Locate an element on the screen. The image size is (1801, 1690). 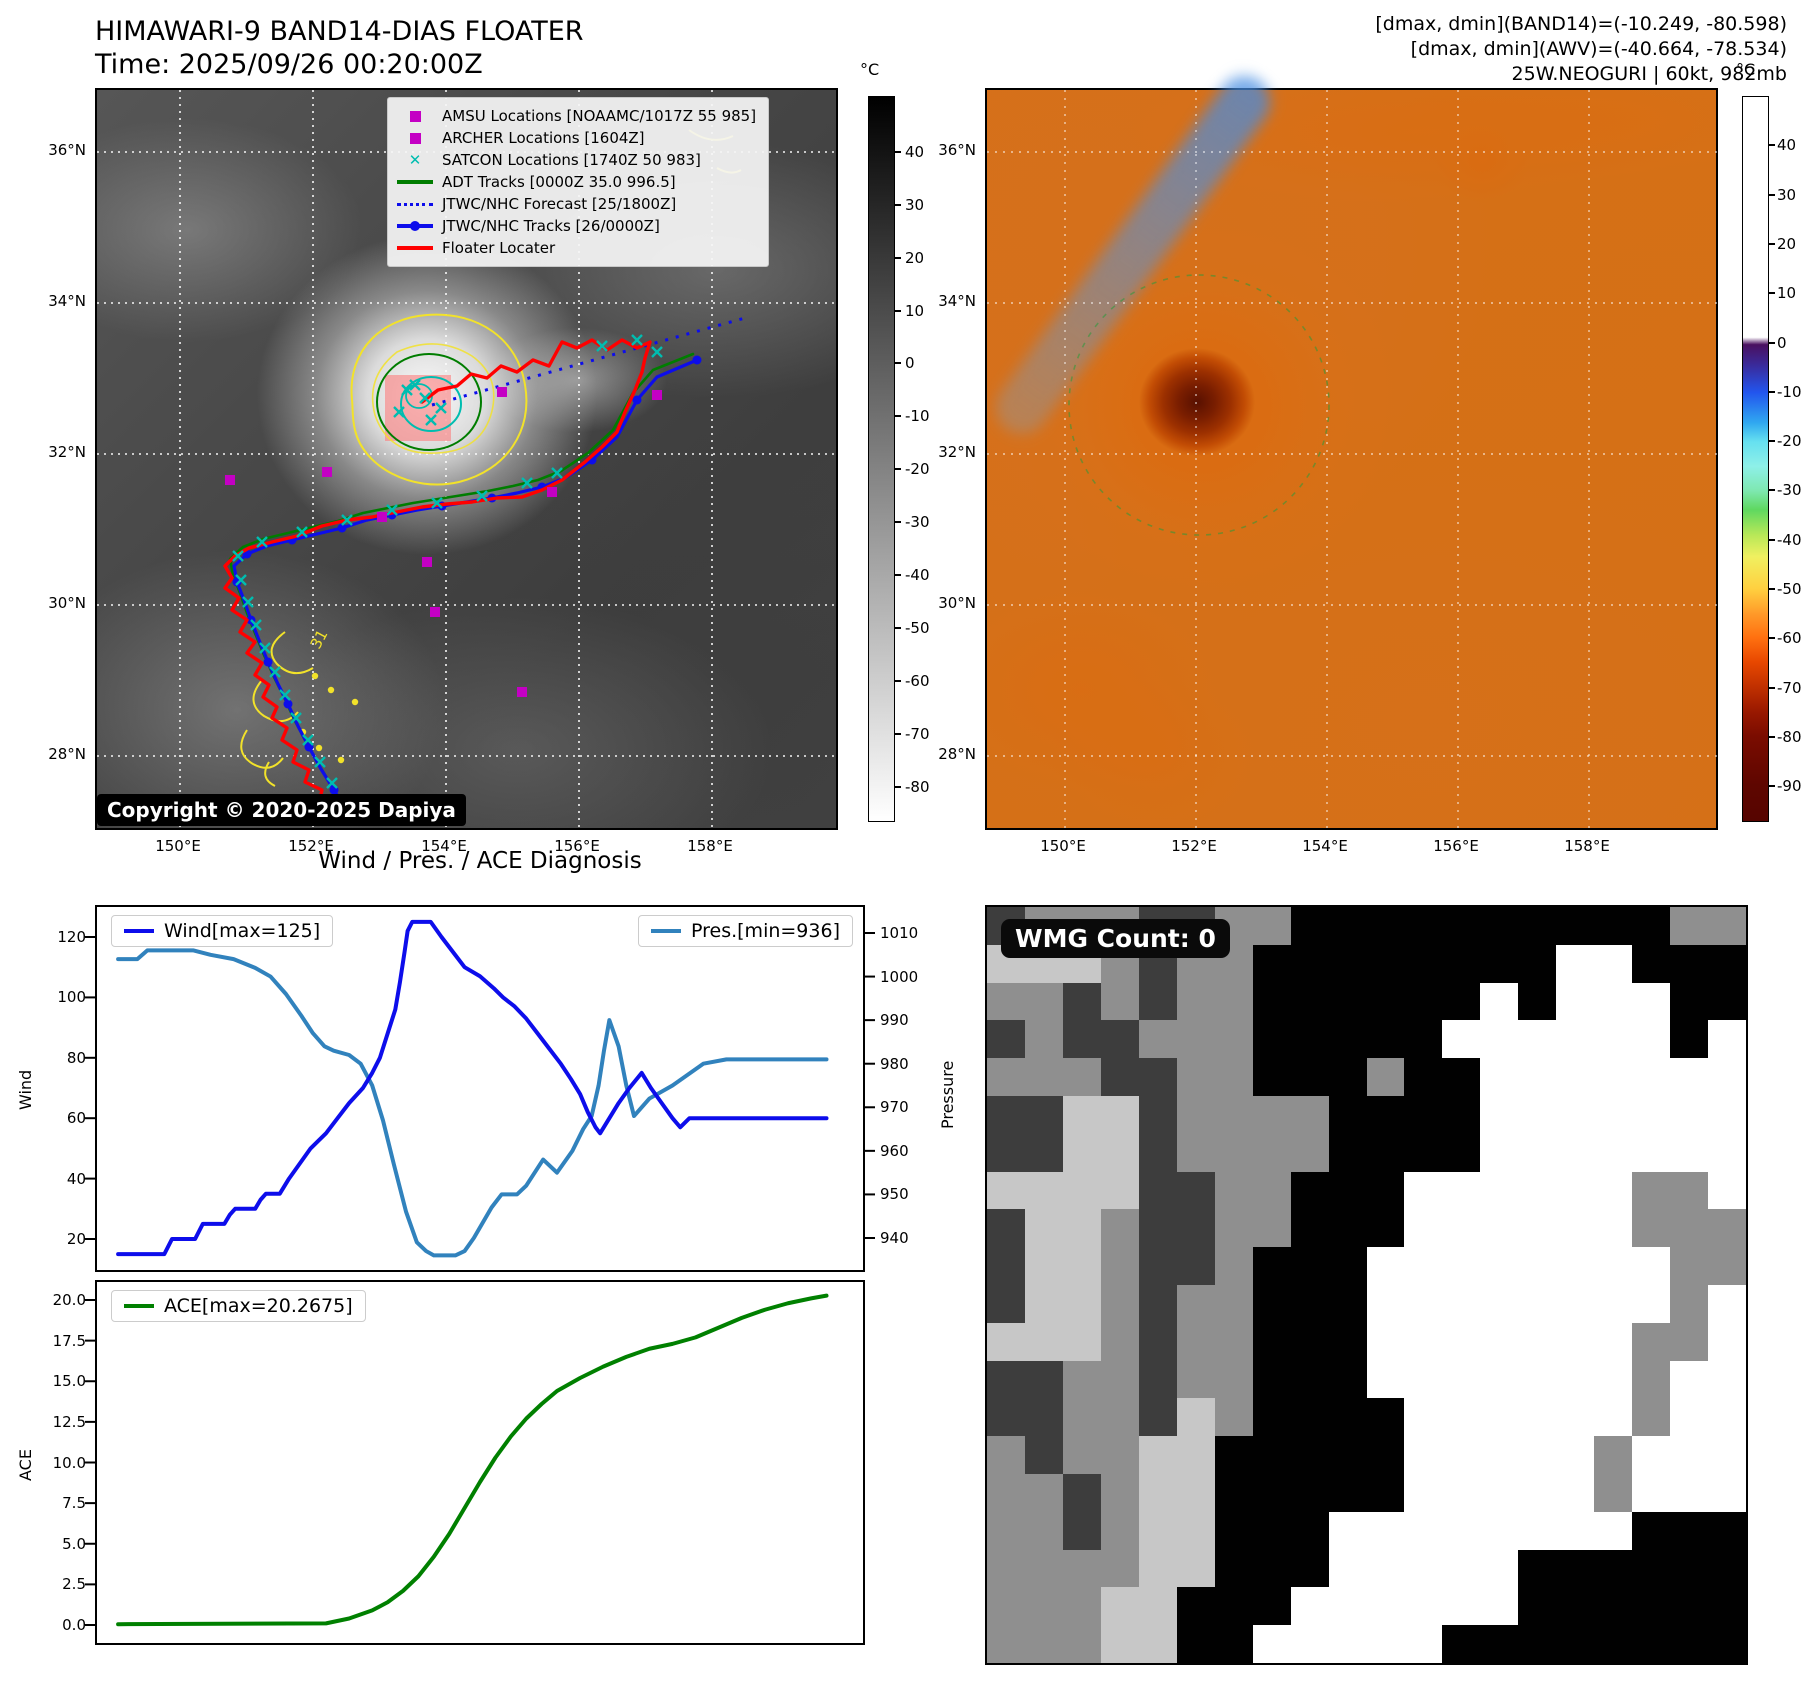
legend-item: JTWC/NHC Forecast [25/1800Z] is located at coordinates (576, 204).